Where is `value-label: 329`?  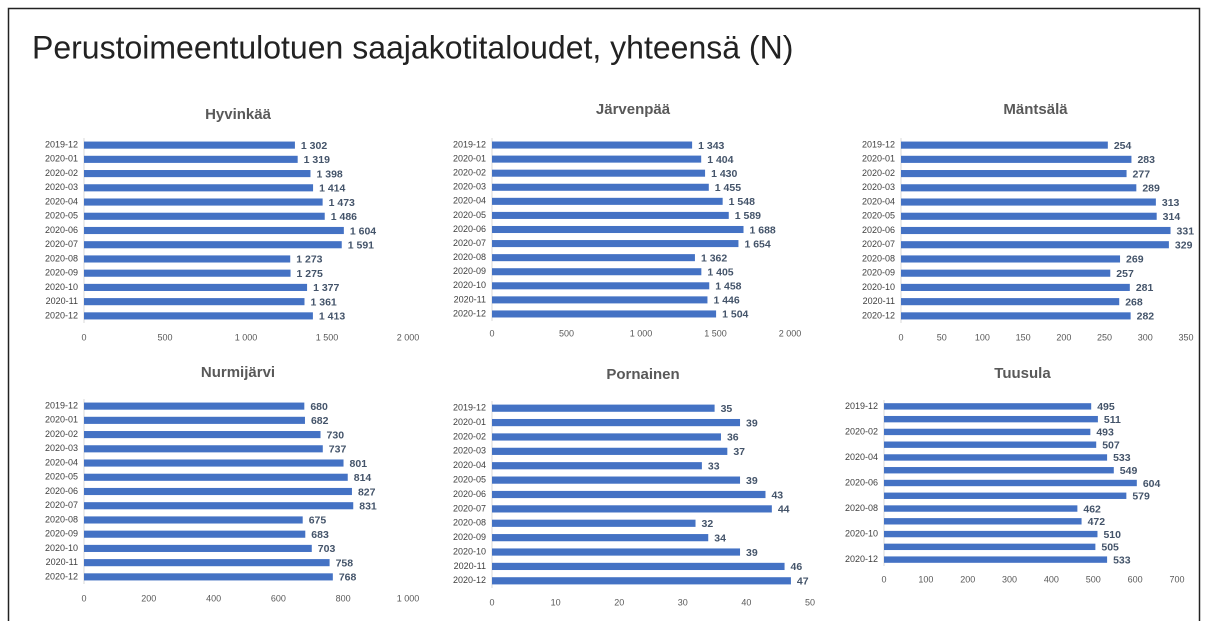
value-label: 329 is located at coordinates (1184, 246).